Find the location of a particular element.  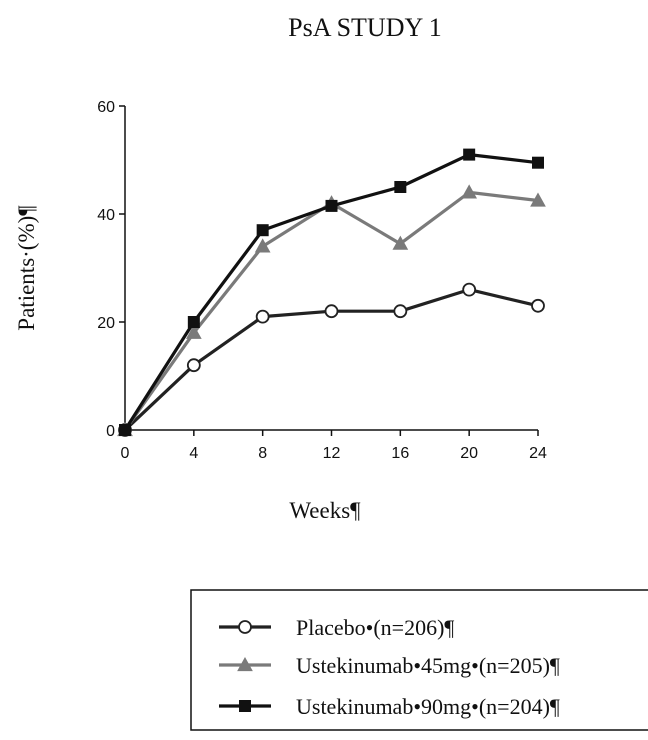

x-tick-label: 16 is located at coordinates (400, 453).